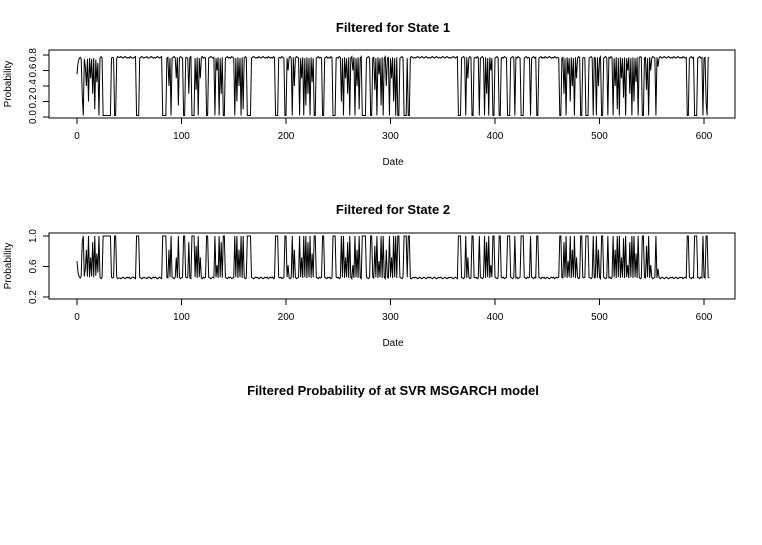  What do you see at coordinates (33, 55) in the screenshot?
I see `y-tick-label: 0.8` at bounding box center [33, 55].